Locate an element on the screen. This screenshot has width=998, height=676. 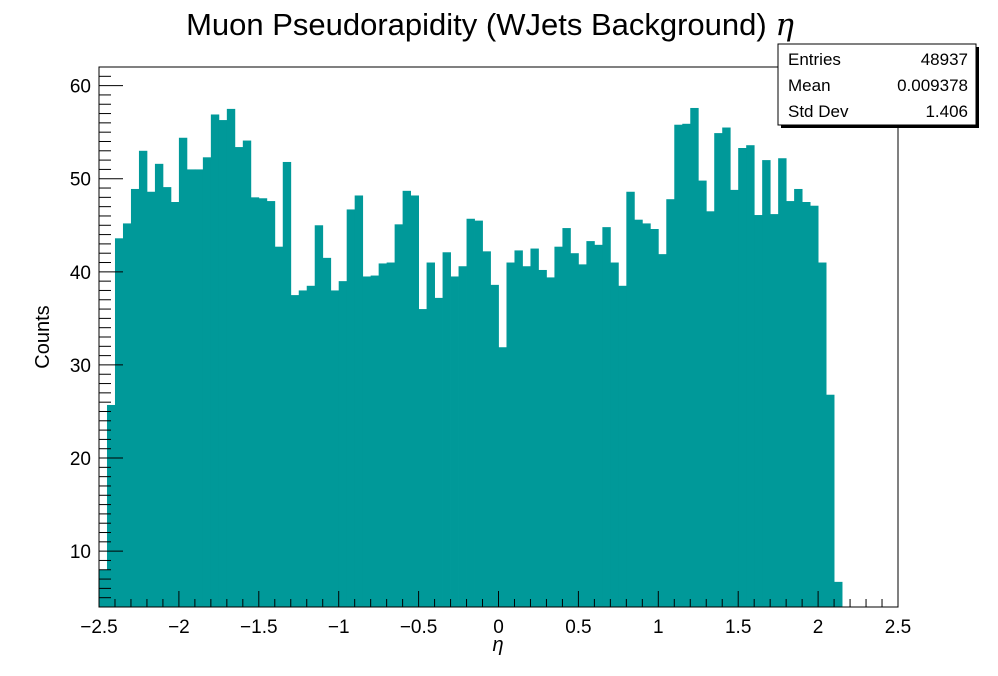
x-tick-label: −1 is located at coordinates (339, 627).